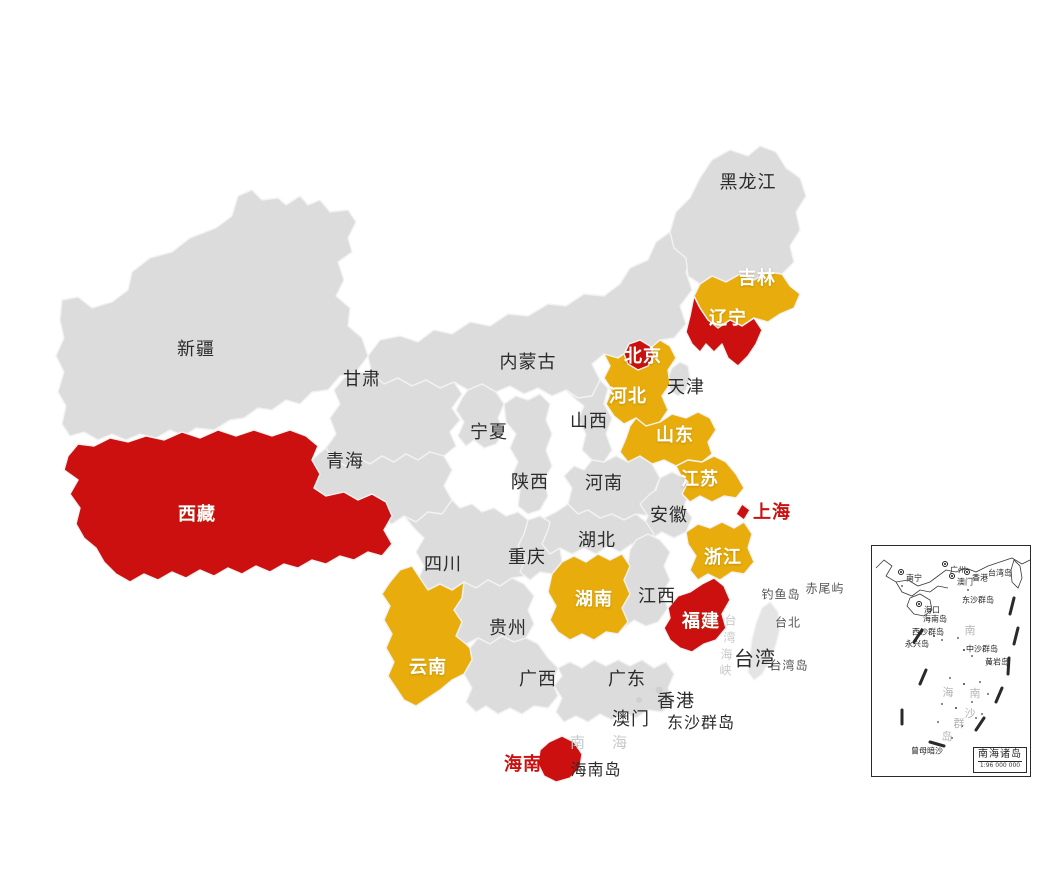 The height and width of the screenshot is (879, 1048). Describe the element at coordinates (679, 379) in the screenshot. I see `province-shape-tianjin` at that location.